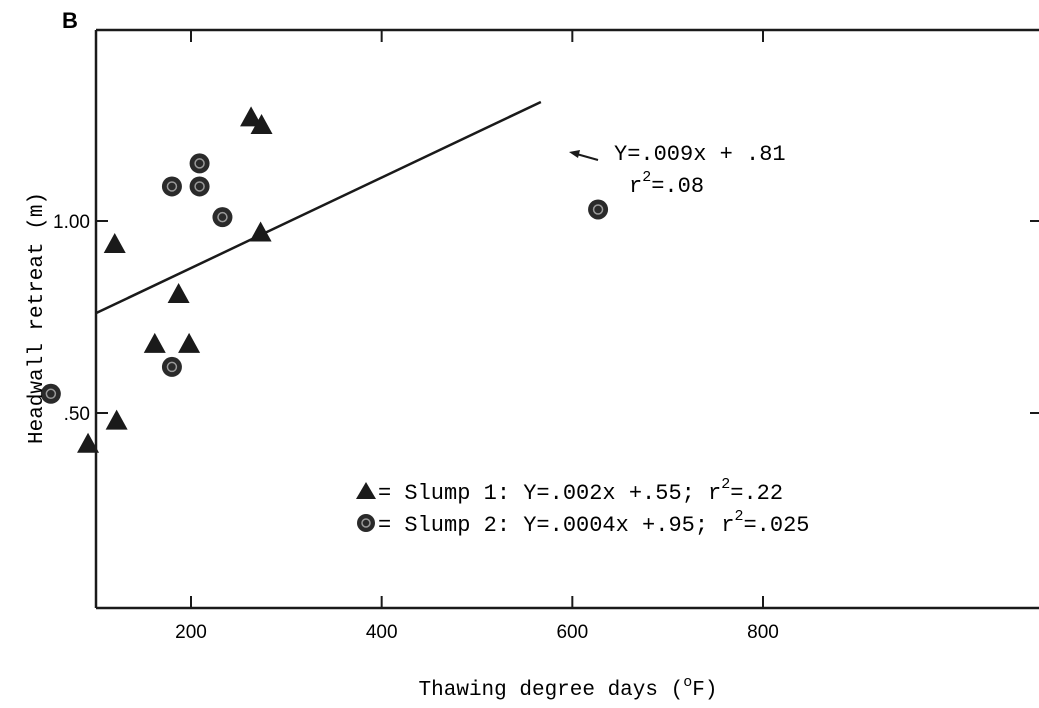 The image size is (1039, 708). I want to click on fit-equation: Y=.009x + .81, so click(700, 154).